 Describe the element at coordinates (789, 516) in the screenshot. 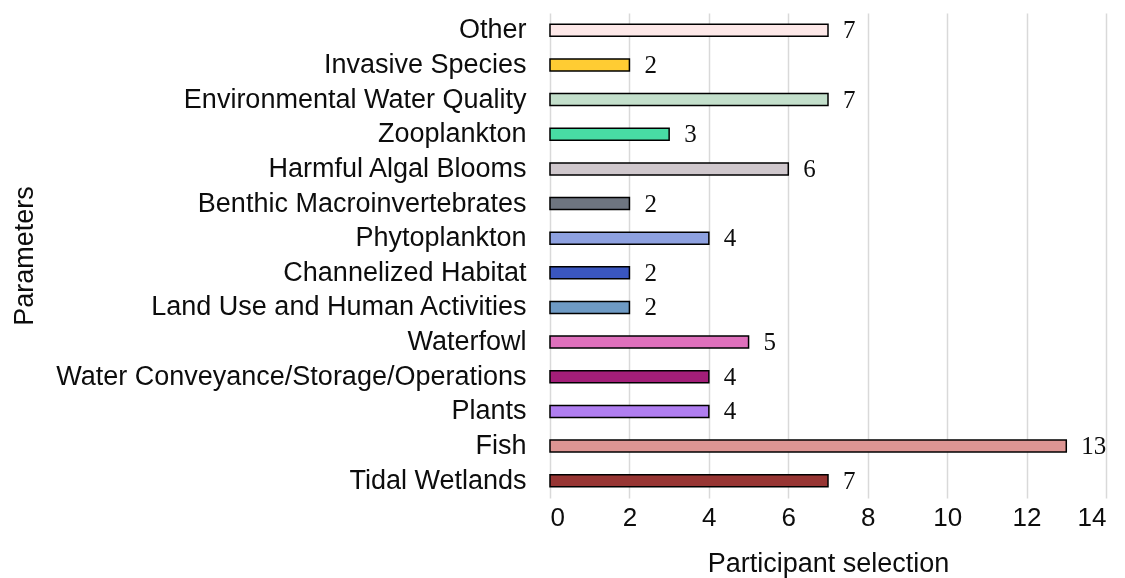

I see `x-tick-label: 6` at that location.